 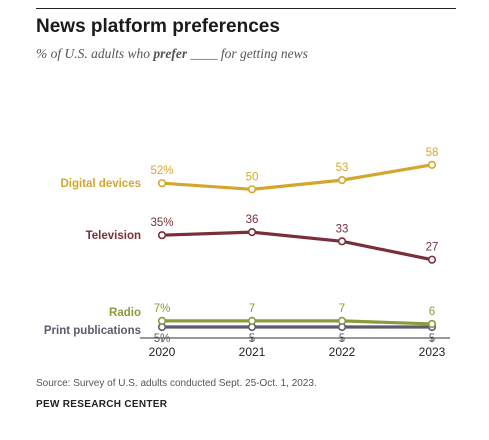 I want to click on subtitle-bold: prefer, so click(x=170, y=53).